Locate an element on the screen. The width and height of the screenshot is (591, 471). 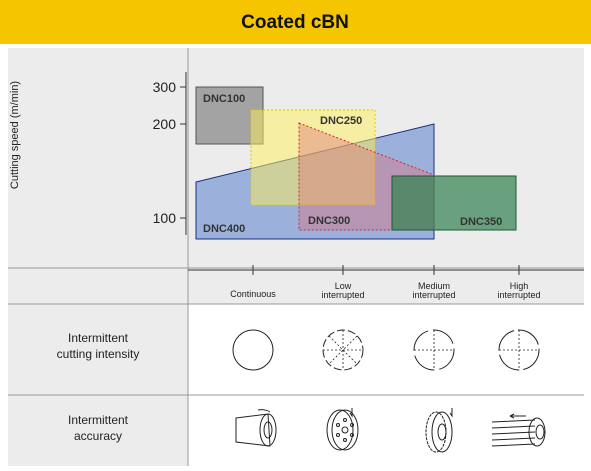
tick-label: 100 is located at coordinates (165, 218).